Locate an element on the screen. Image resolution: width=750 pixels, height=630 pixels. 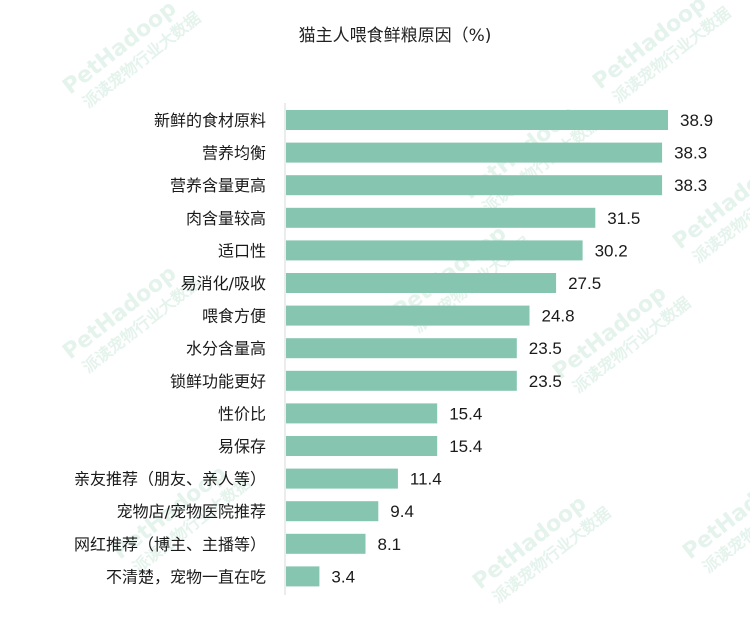
category-label: 新鲜的食材原料 is located at coordinates (210, 120).